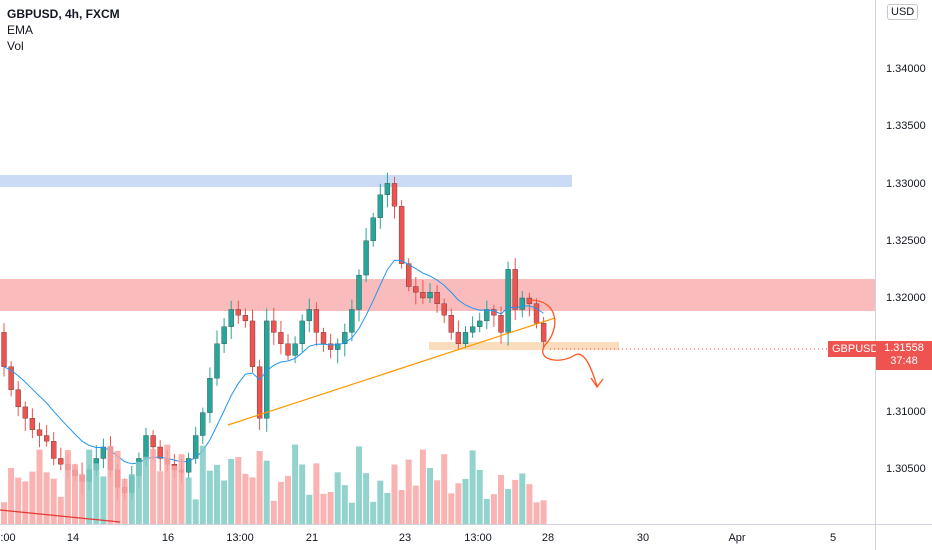 The image size is (932, 550). I want to click on last-price-value: 1.31558, so click(904, 348).